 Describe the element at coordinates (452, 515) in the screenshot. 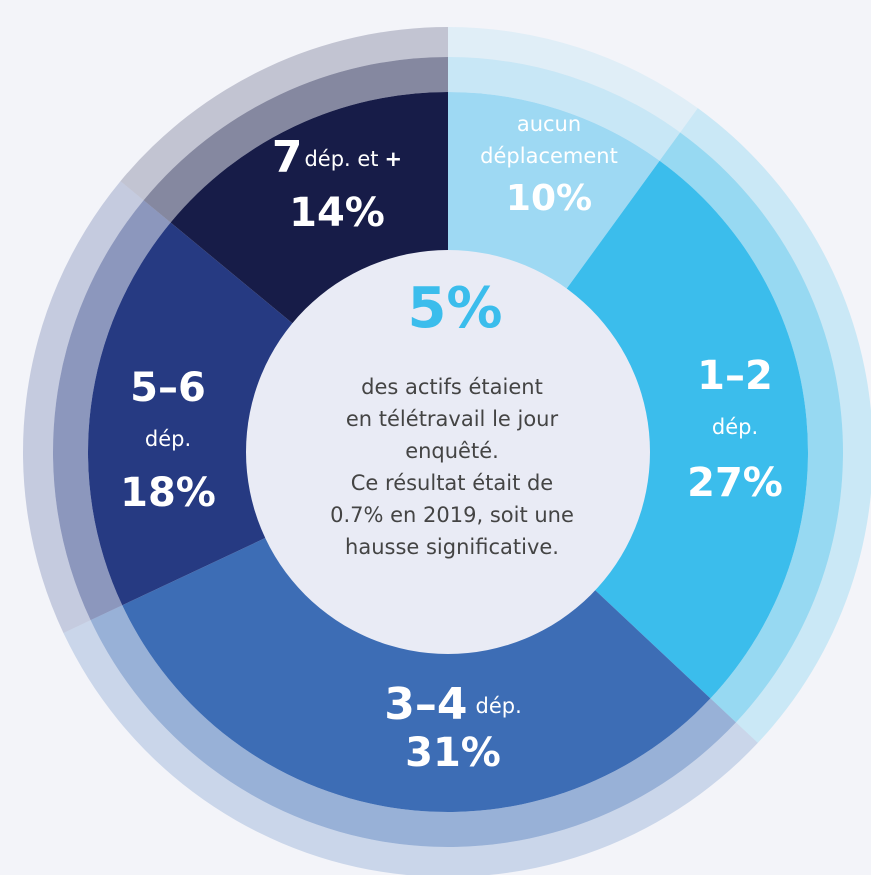

I see `center-text: 0.7% en 2019, soit une` at that location.